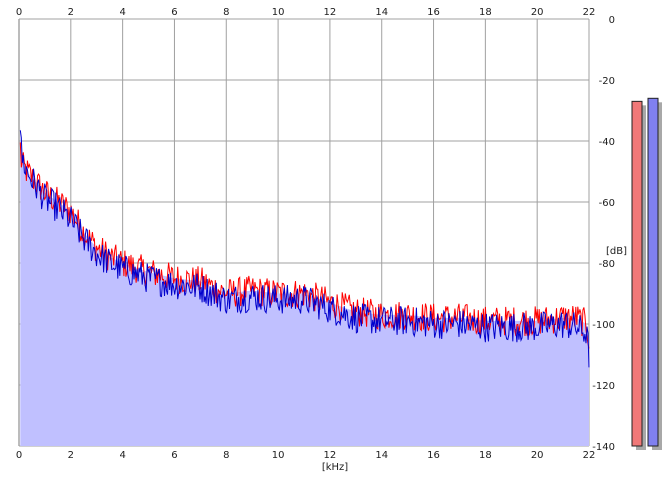  I want to click on x-tick-bottom-12: 12, so click(330, 455).